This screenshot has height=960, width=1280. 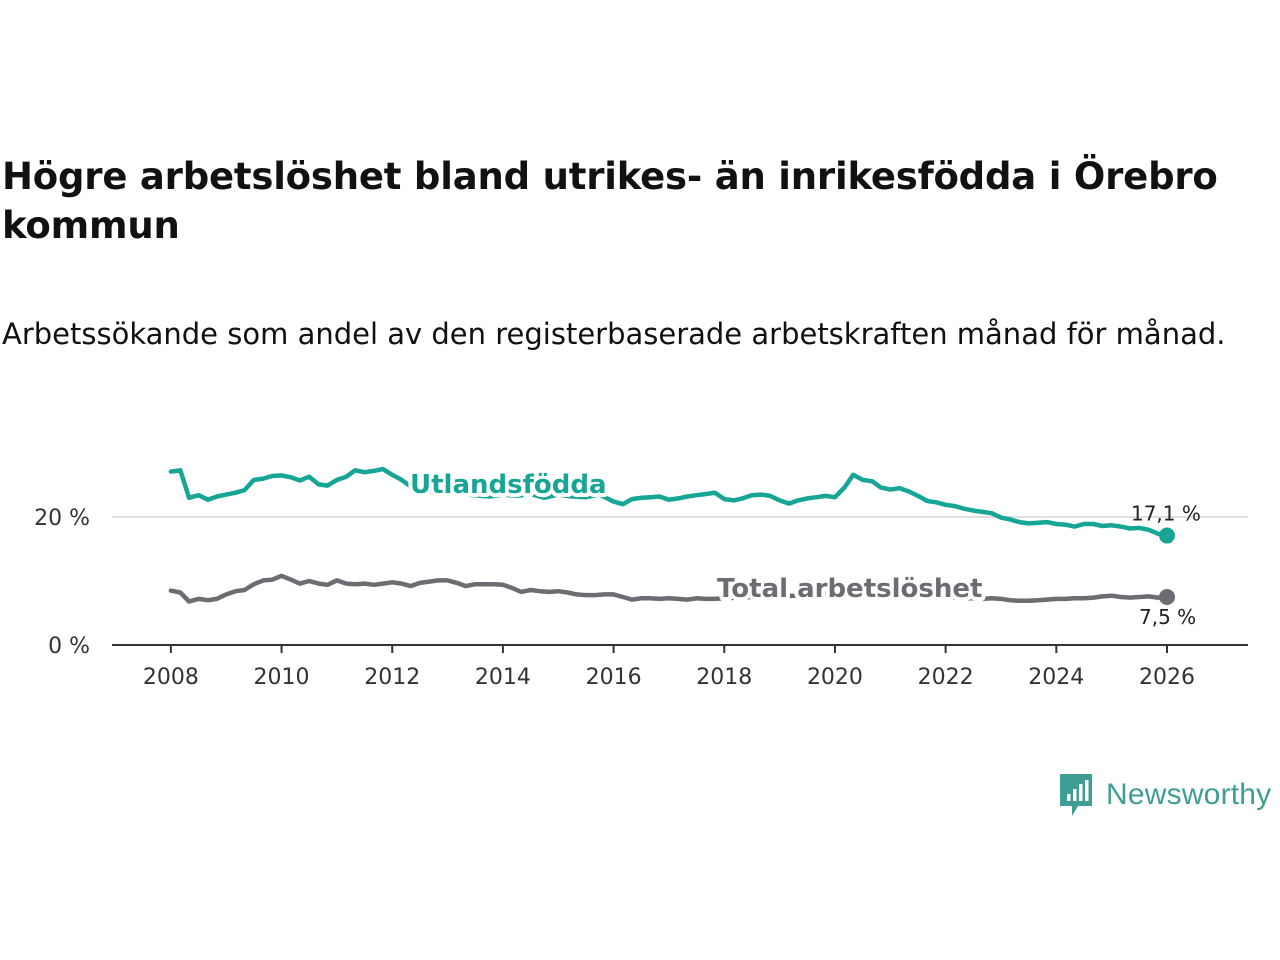 I want to click on series-label-halo-utlandsfodda: Utlandsfödda, so click(x=508, y=485).